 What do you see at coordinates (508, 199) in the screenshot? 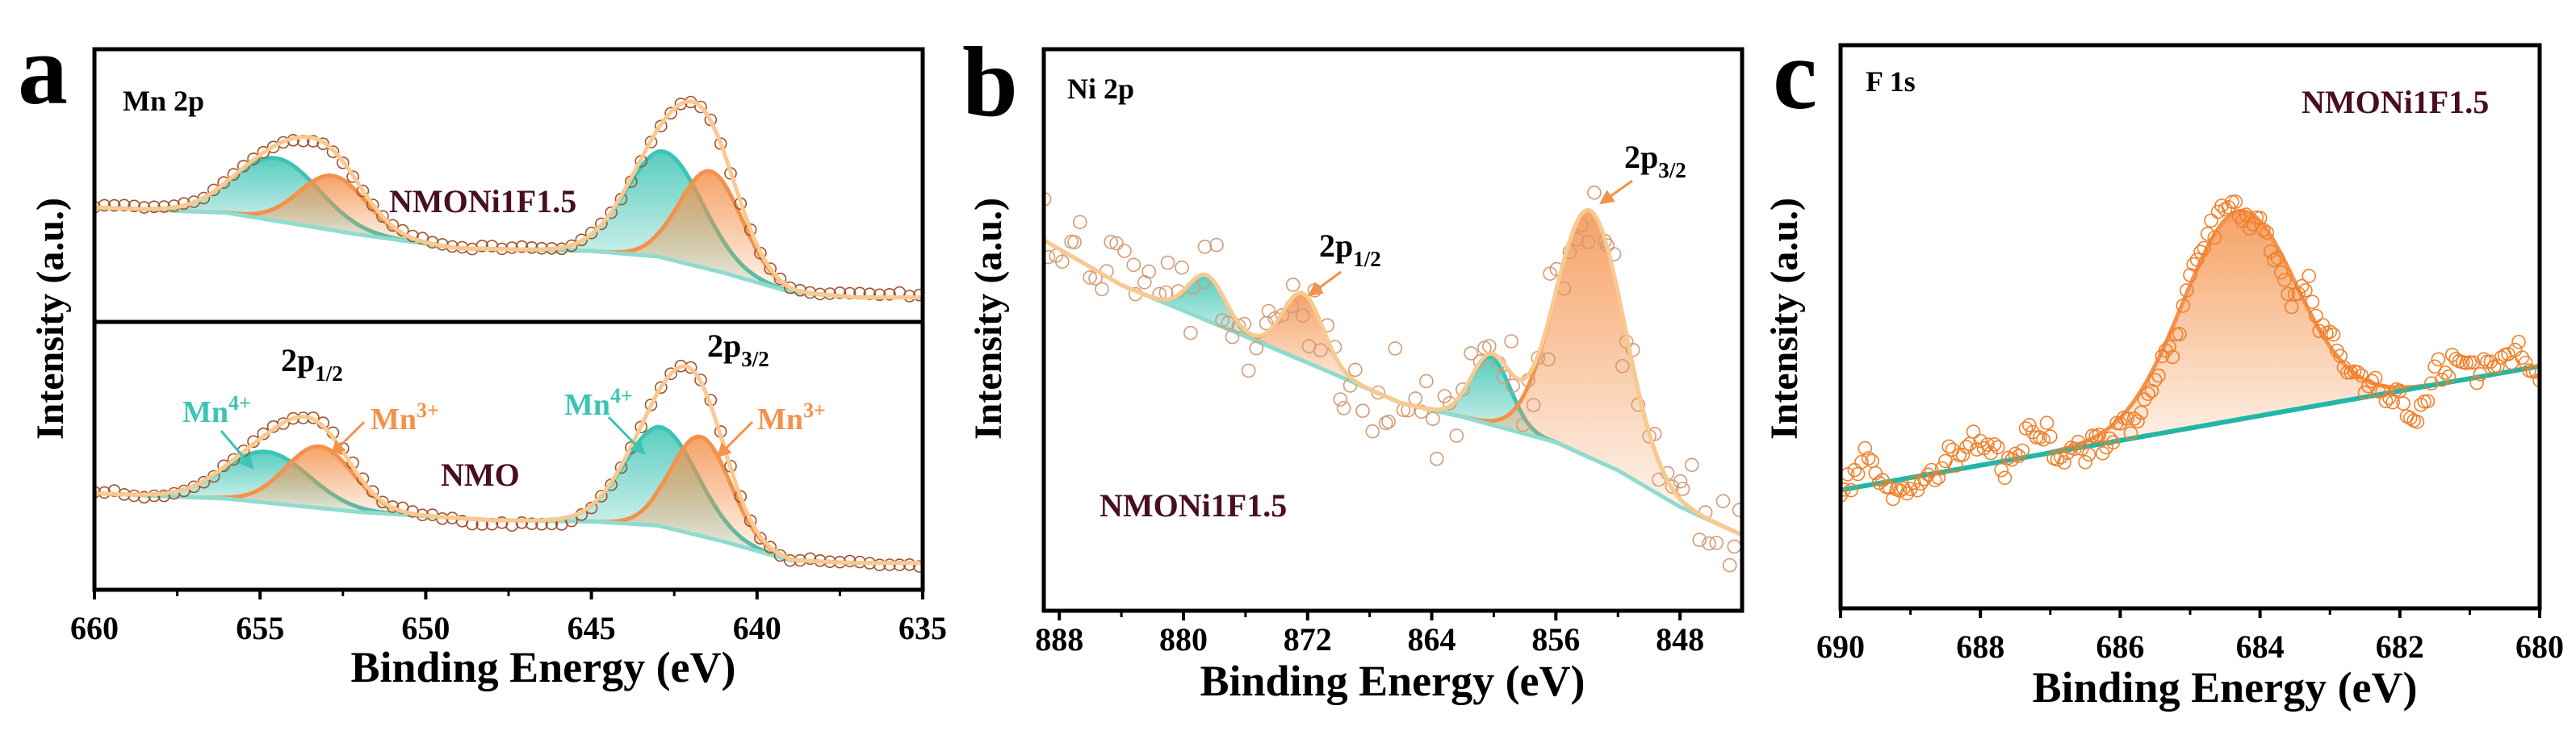
I see `envelope-curve` at bounding box center [508, 199].